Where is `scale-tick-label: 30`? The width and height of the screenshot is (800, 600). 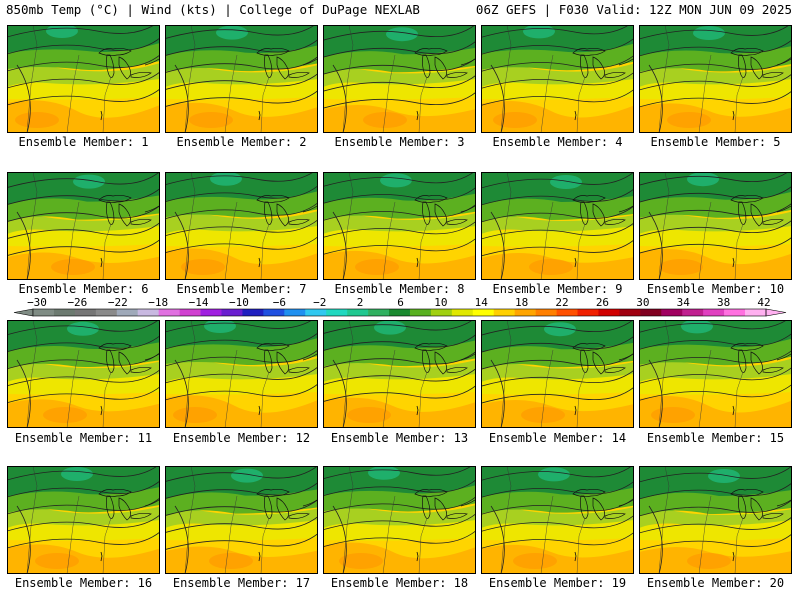
scale-tick-label: 30 is located at coordinates (642, 302).